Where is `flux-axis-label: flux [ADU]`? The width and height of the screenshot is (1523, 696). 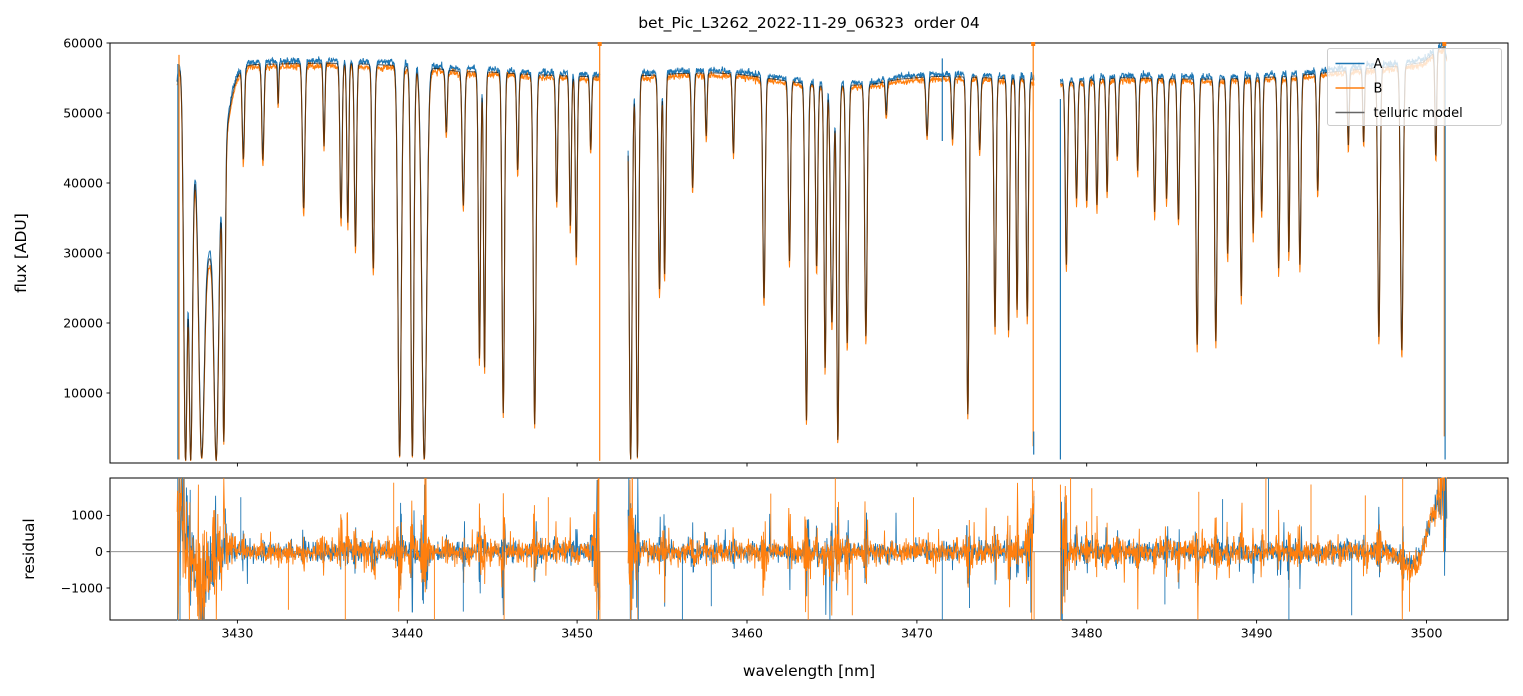
flux-axis-label: flux [ADU] is located at coordinates (21, 253).